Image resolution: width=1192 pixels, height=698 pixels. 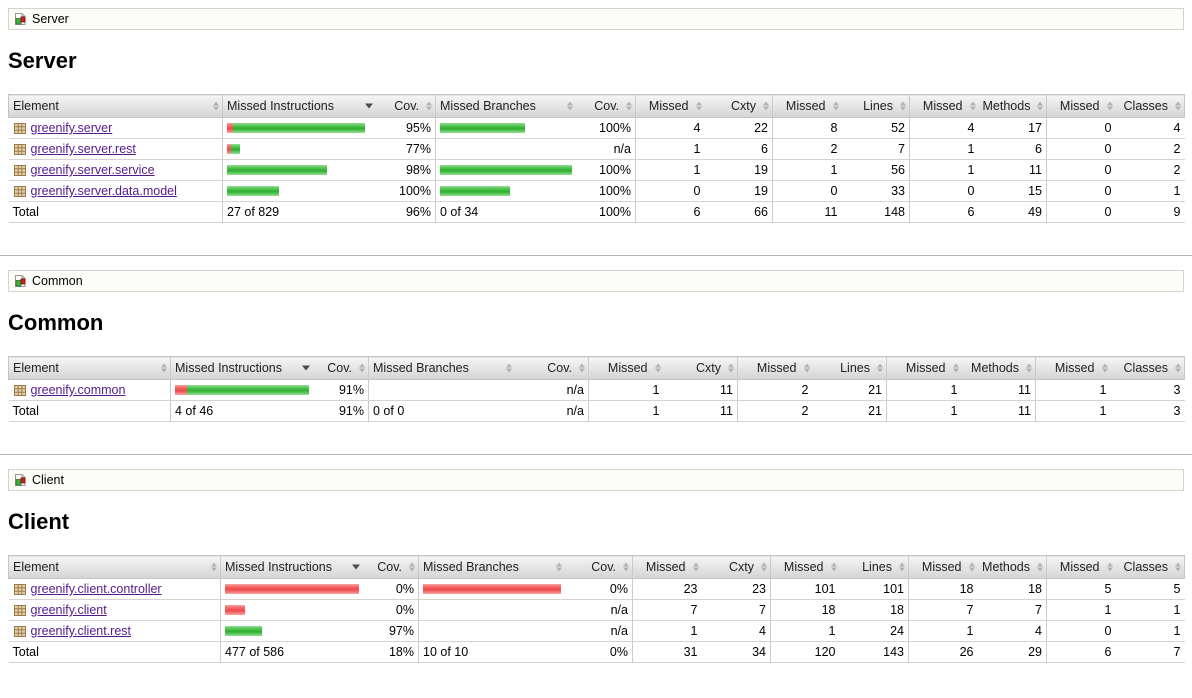 What do you see at coordinates (68, 610) in the screenshot?
I see `package-link: greenify.client` at bounding box center [68, 610].